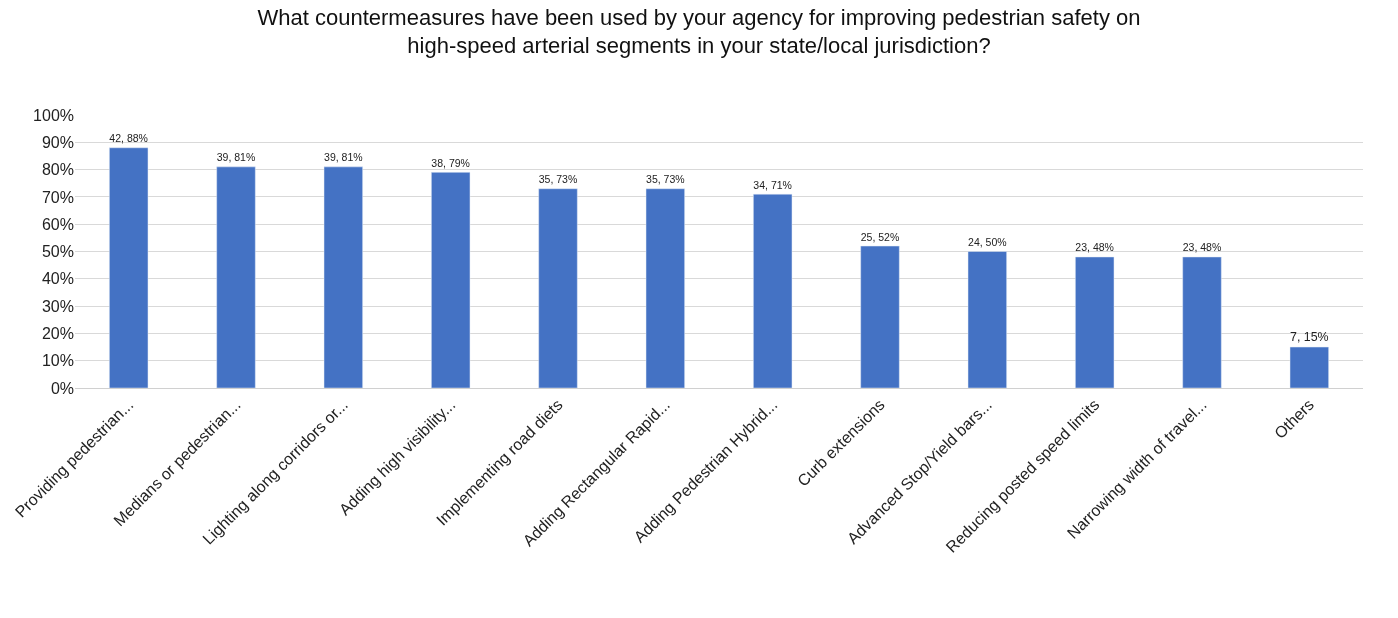 The image size is (1398, 618). What do you see at coordinates (57, 252) in the screenshot?
I see `y-tick-label: 50%` at bounding box center [57, 252].